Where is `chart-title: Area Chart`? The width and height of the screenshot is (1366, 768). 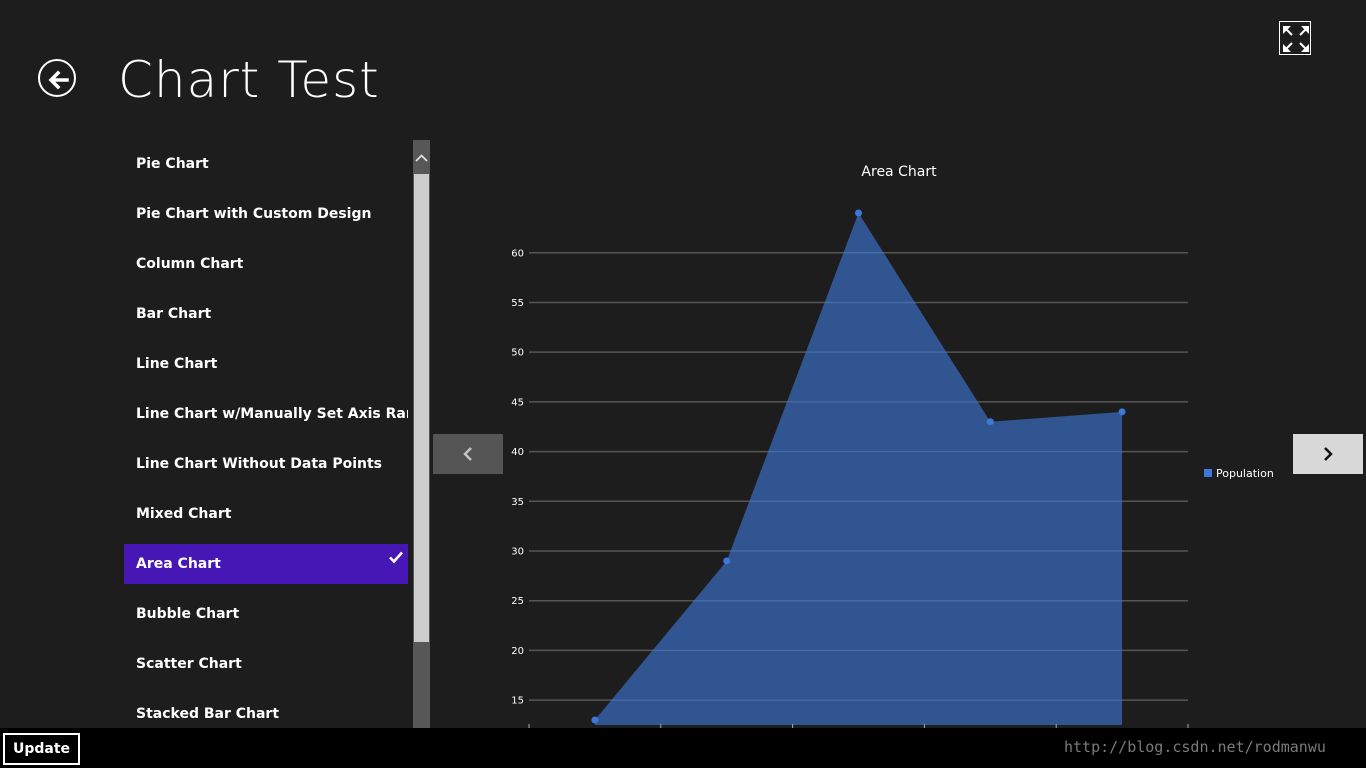
chart-title: Area Chart is located at coordinates (899, 172).